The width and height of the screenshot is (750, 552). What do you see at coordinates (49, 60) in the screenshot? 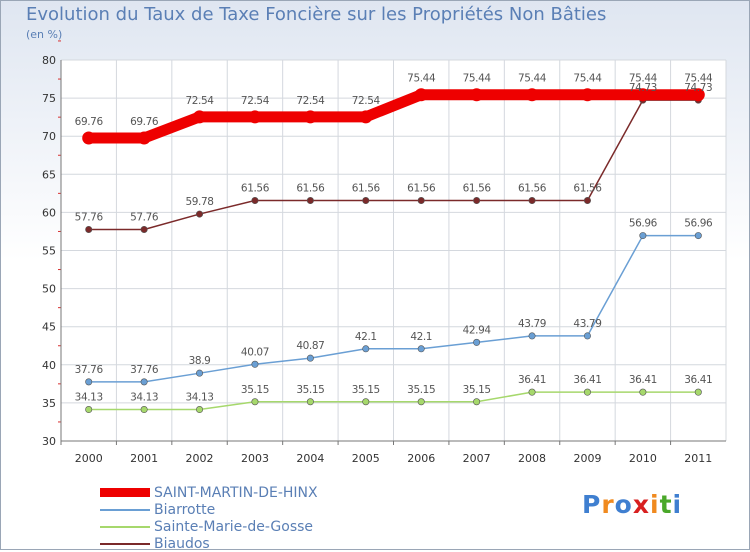
I see `y-tick-label: 80` at bounding box center [49, 60].